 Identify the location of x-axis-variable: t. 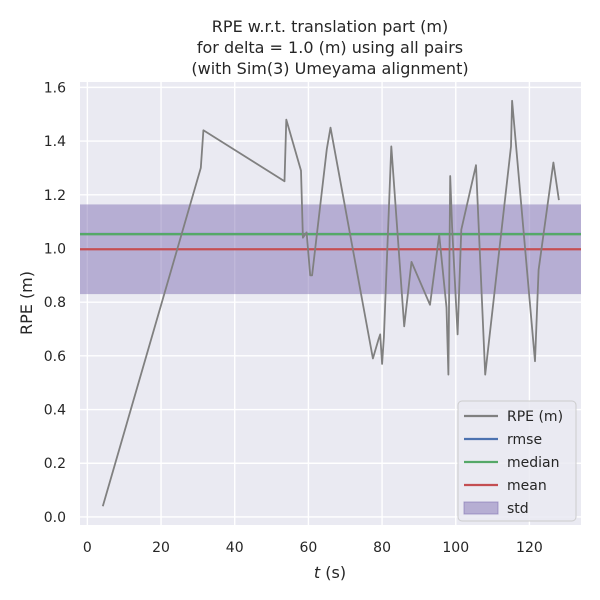
(317, 572).